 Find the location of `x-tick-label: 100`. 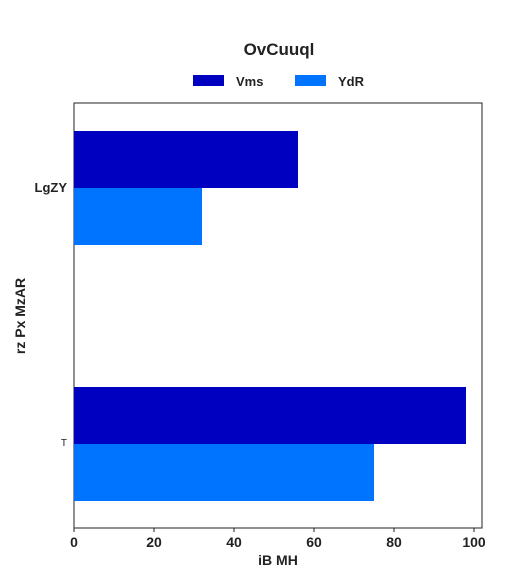

x-tick-label: 100 is located at coordinates (474, 542).